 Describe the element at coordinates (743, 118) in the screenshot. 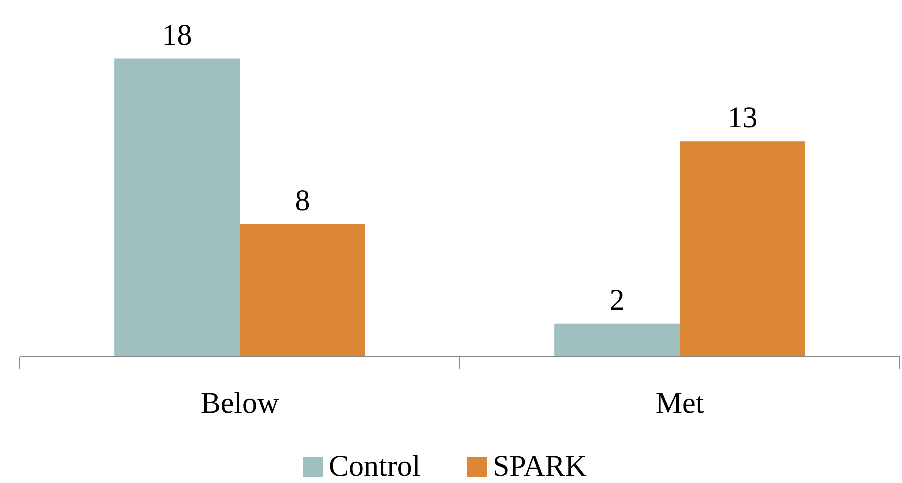

I see `data-label: 13` at that location.